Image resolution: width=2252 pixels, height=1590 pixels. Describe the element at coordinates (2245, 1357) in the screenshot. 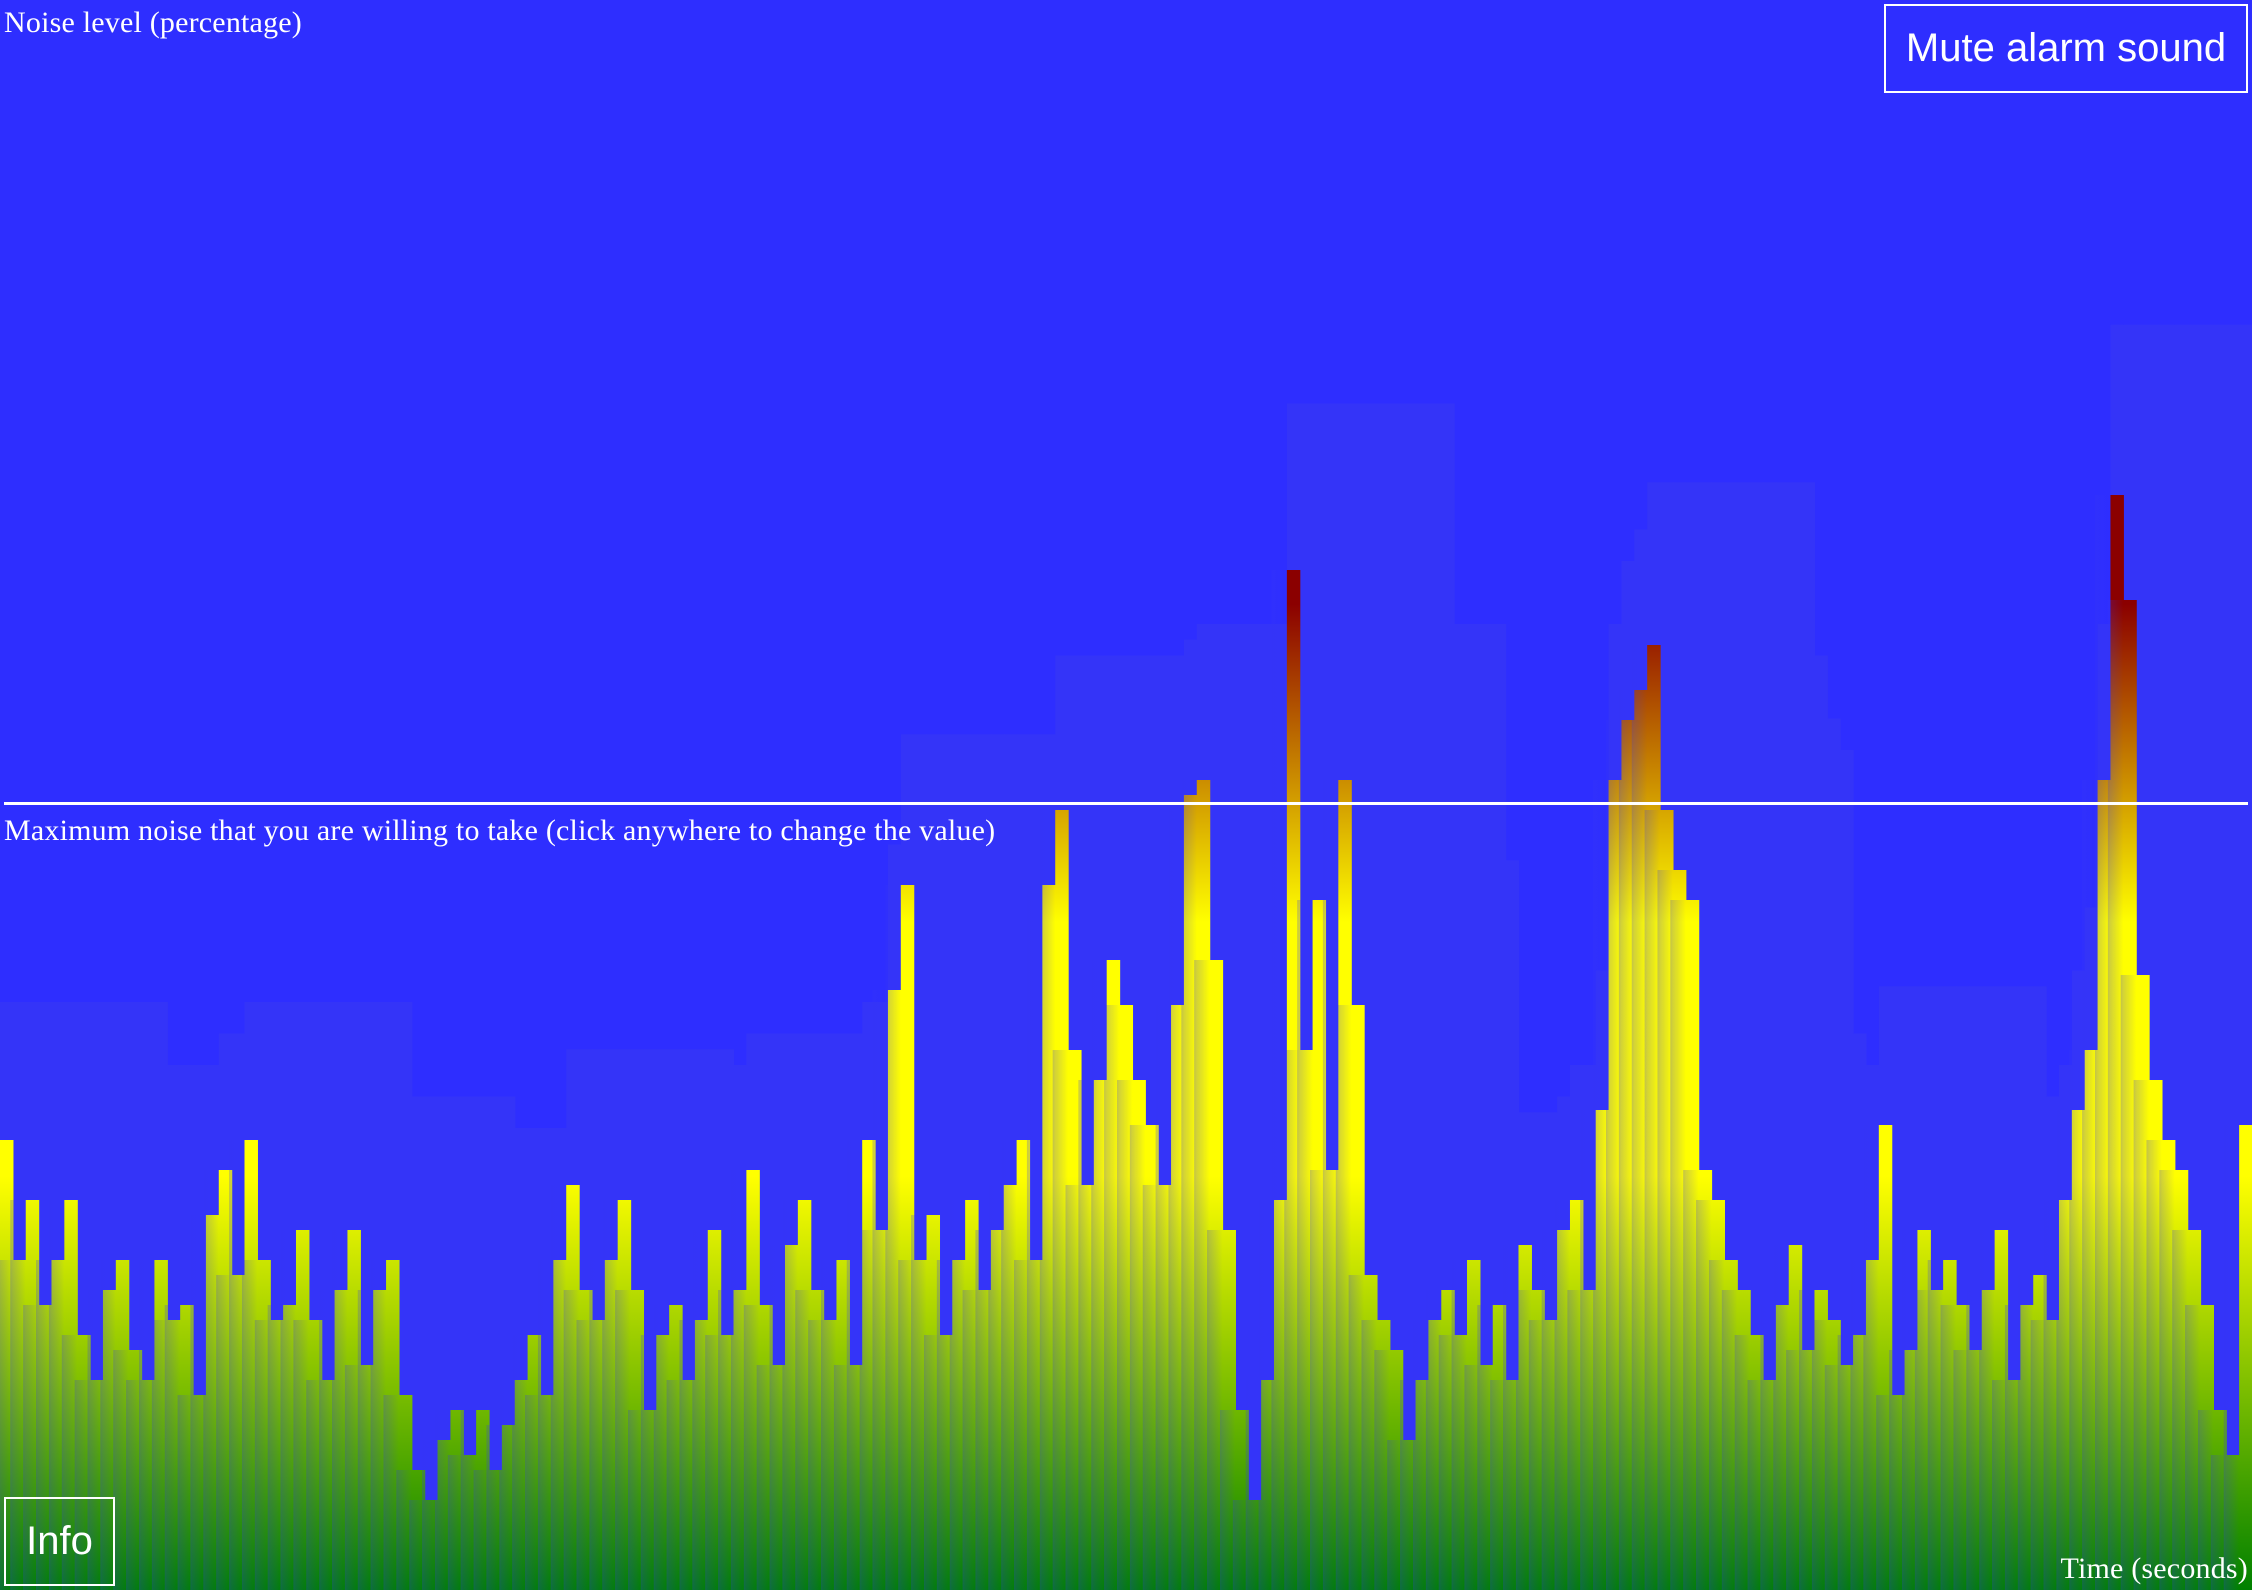

I see `noise-bar` at that location.